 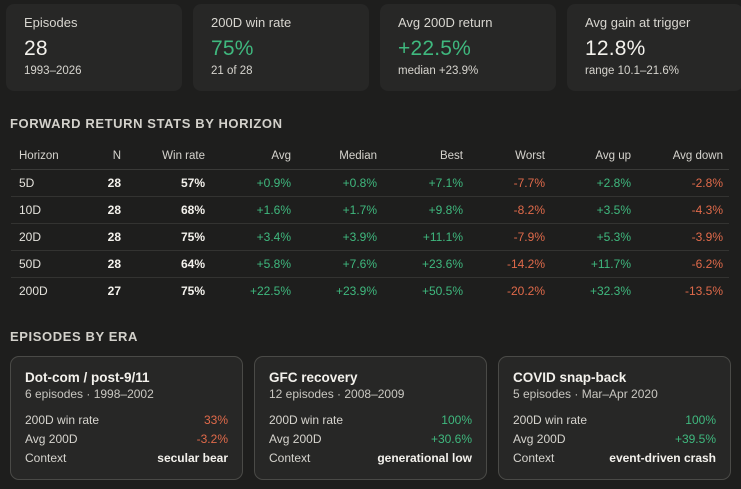 What do you see at coordinates (254, 183) in the screenshot?
I see `cell-avg: +0.9%` at bounding box center [254, 183].